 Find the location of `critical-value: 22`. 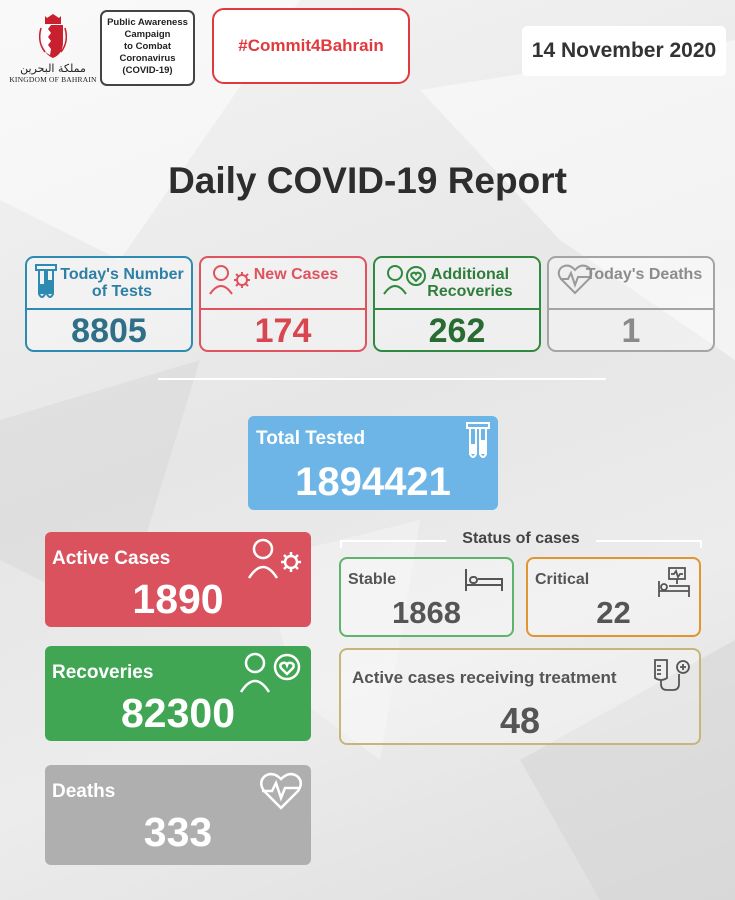

critical-value: 22 is located at coordinates (613, 612).